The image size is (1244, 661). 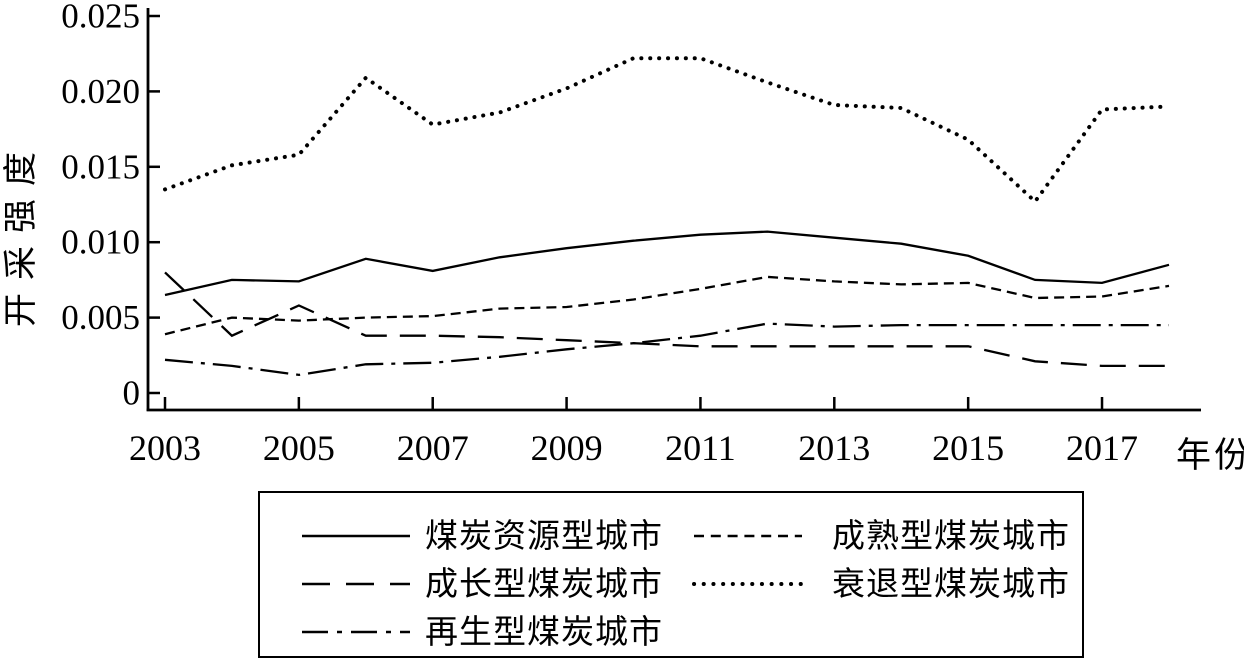 What do you see at coordinates (667, 263) in the screenshot?
I see `series-line-solid` at bounding box center [667, 263].